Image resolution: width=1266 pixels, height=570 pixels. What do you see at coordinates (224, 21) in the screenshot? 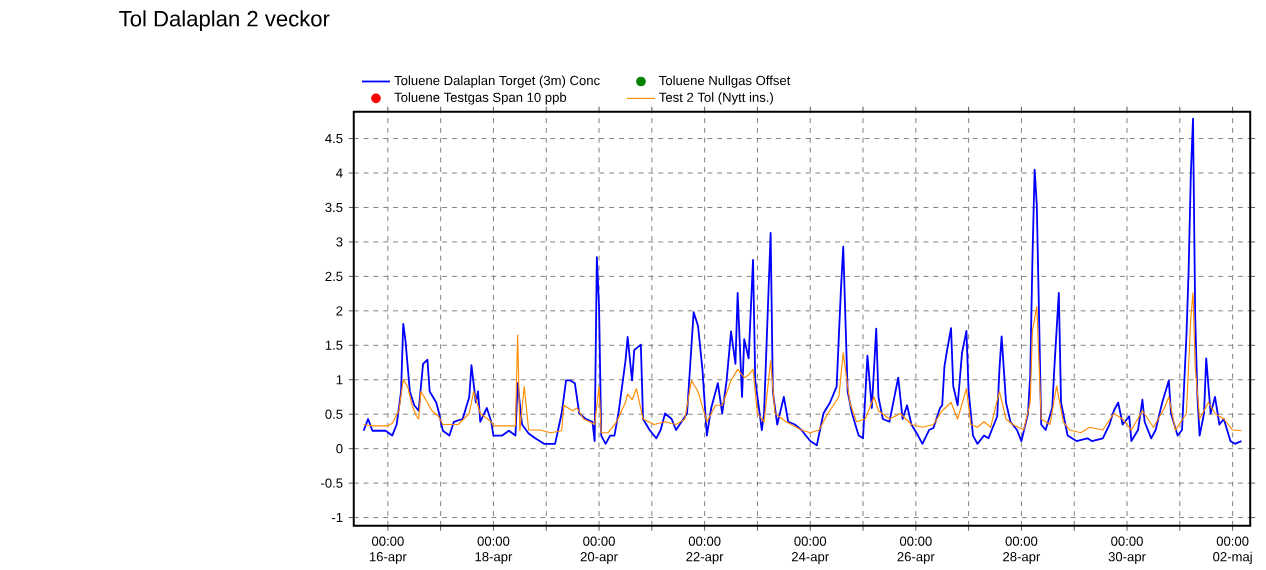
I see `chart-title: Tol Dalaplan 2 veckor` at bounding box center [224, 21].